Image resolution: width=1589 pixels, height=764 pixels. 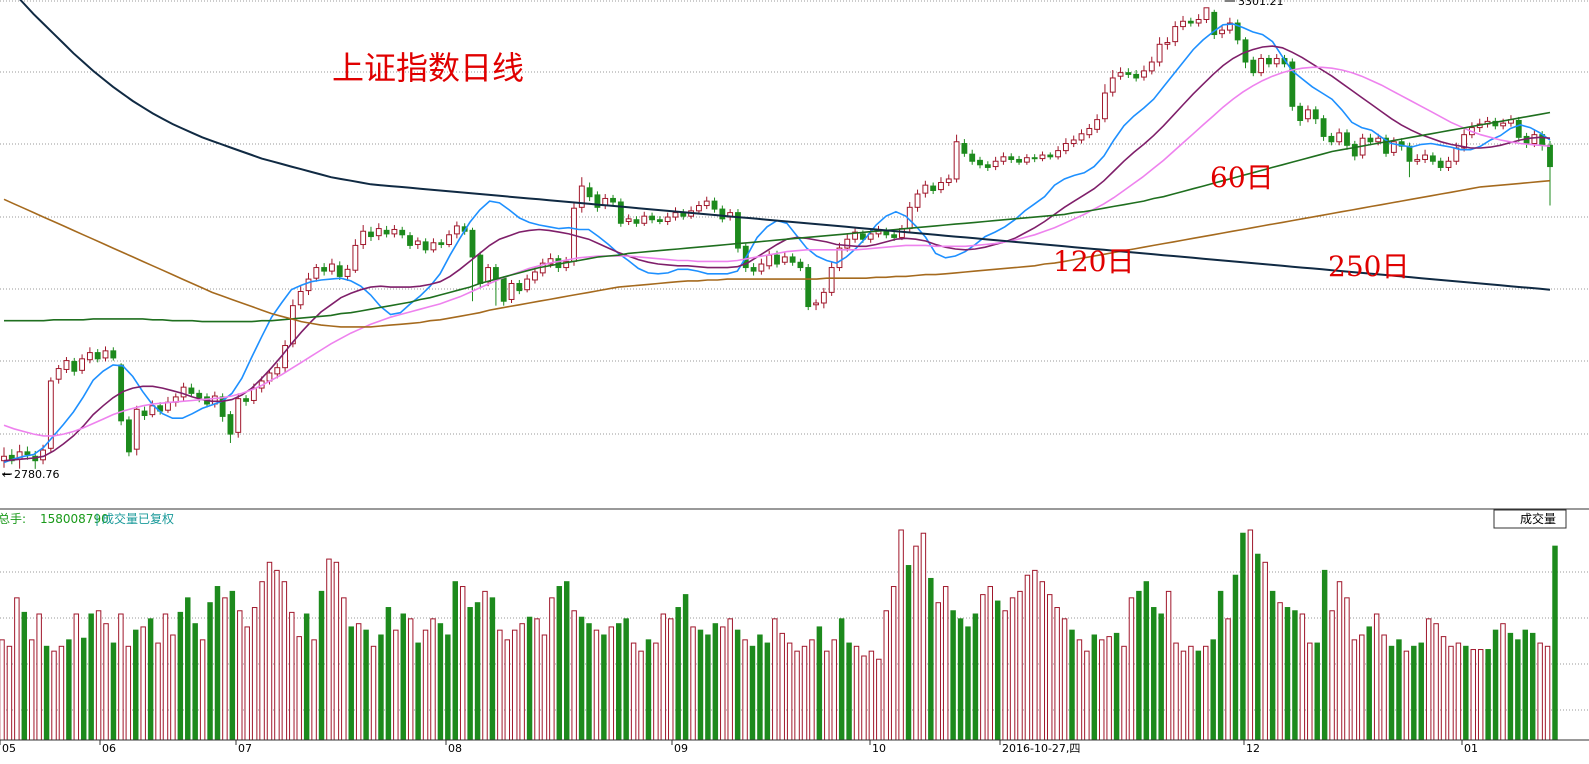 What do you see at coordinates (1261, 4) in the screenshot?
I see `high-label: 3301.21` at bounding box center [1261, 4].